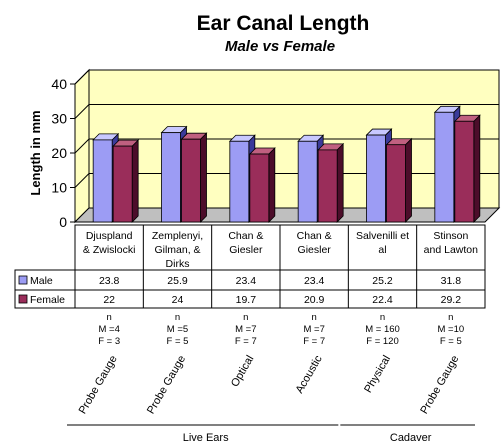 This screenshot has height=447, width=504. What do you see at coordinates (309, 374) in the screenshot?
I see `method-label: Acoustic` at bounding box center [309, 374].